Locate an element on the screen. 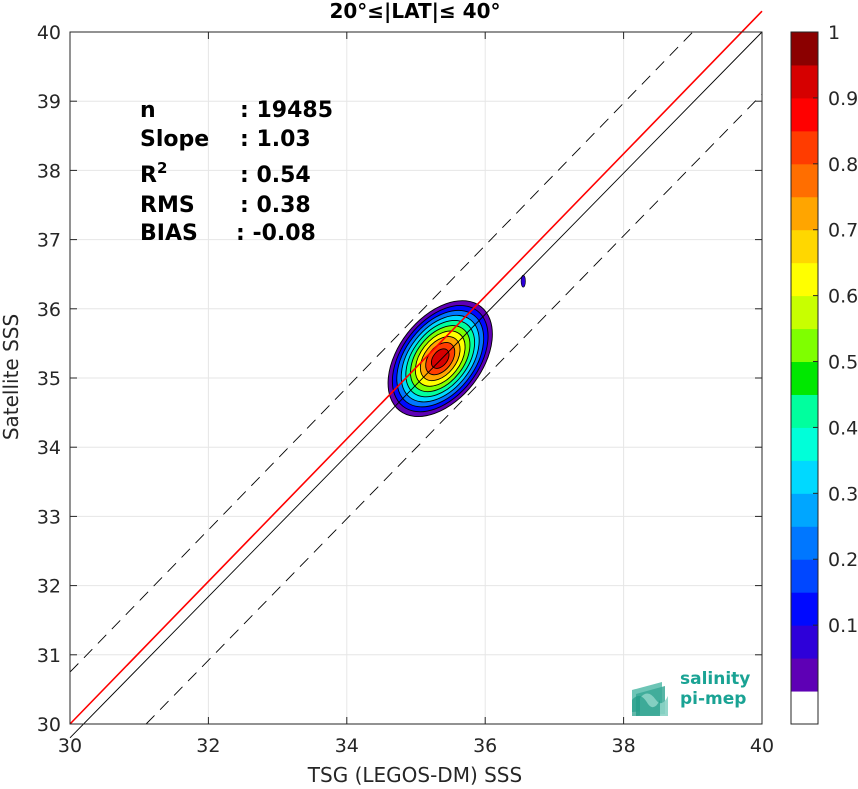 This screenshot has height=789, width=858. y-tick-label: 32 is located at coordinates (49, 587).